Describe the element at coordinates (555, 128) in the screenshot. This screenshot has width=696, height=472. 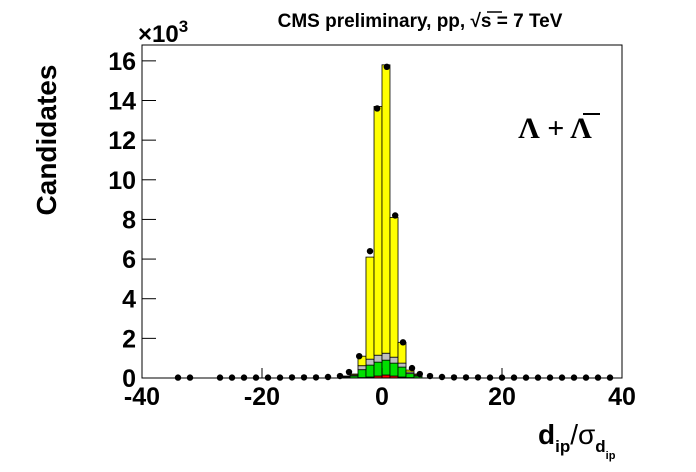
I see `annotation: Λ + Λ` at that location.